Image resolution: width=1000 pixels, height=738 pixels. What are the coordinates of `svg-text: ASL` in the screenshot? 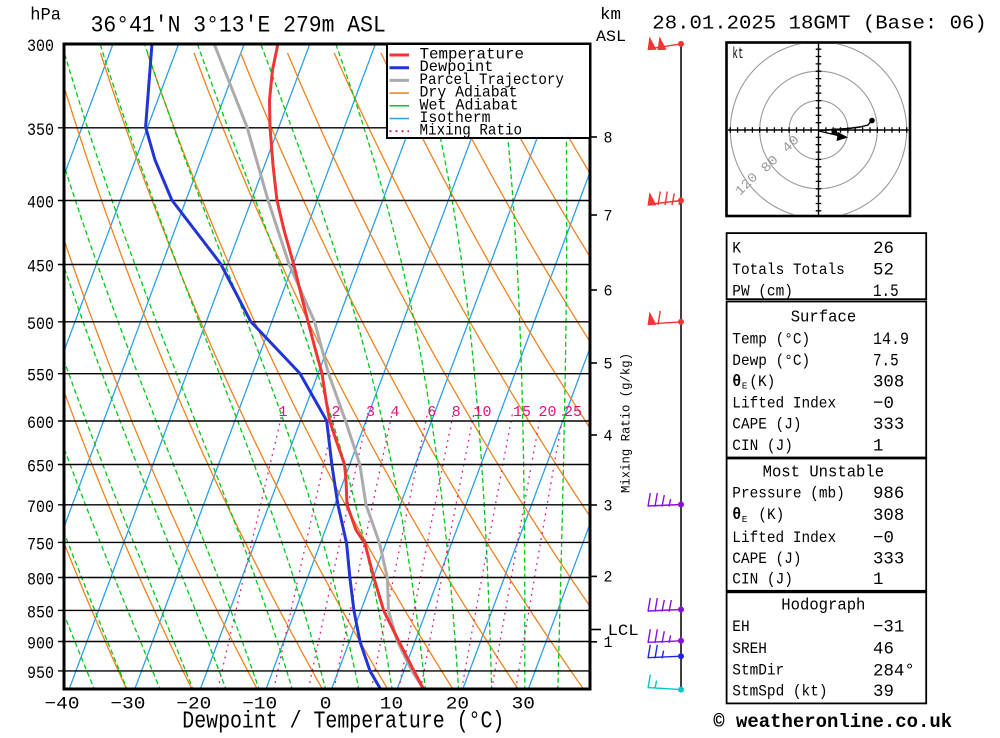 It's located at (611, 36).